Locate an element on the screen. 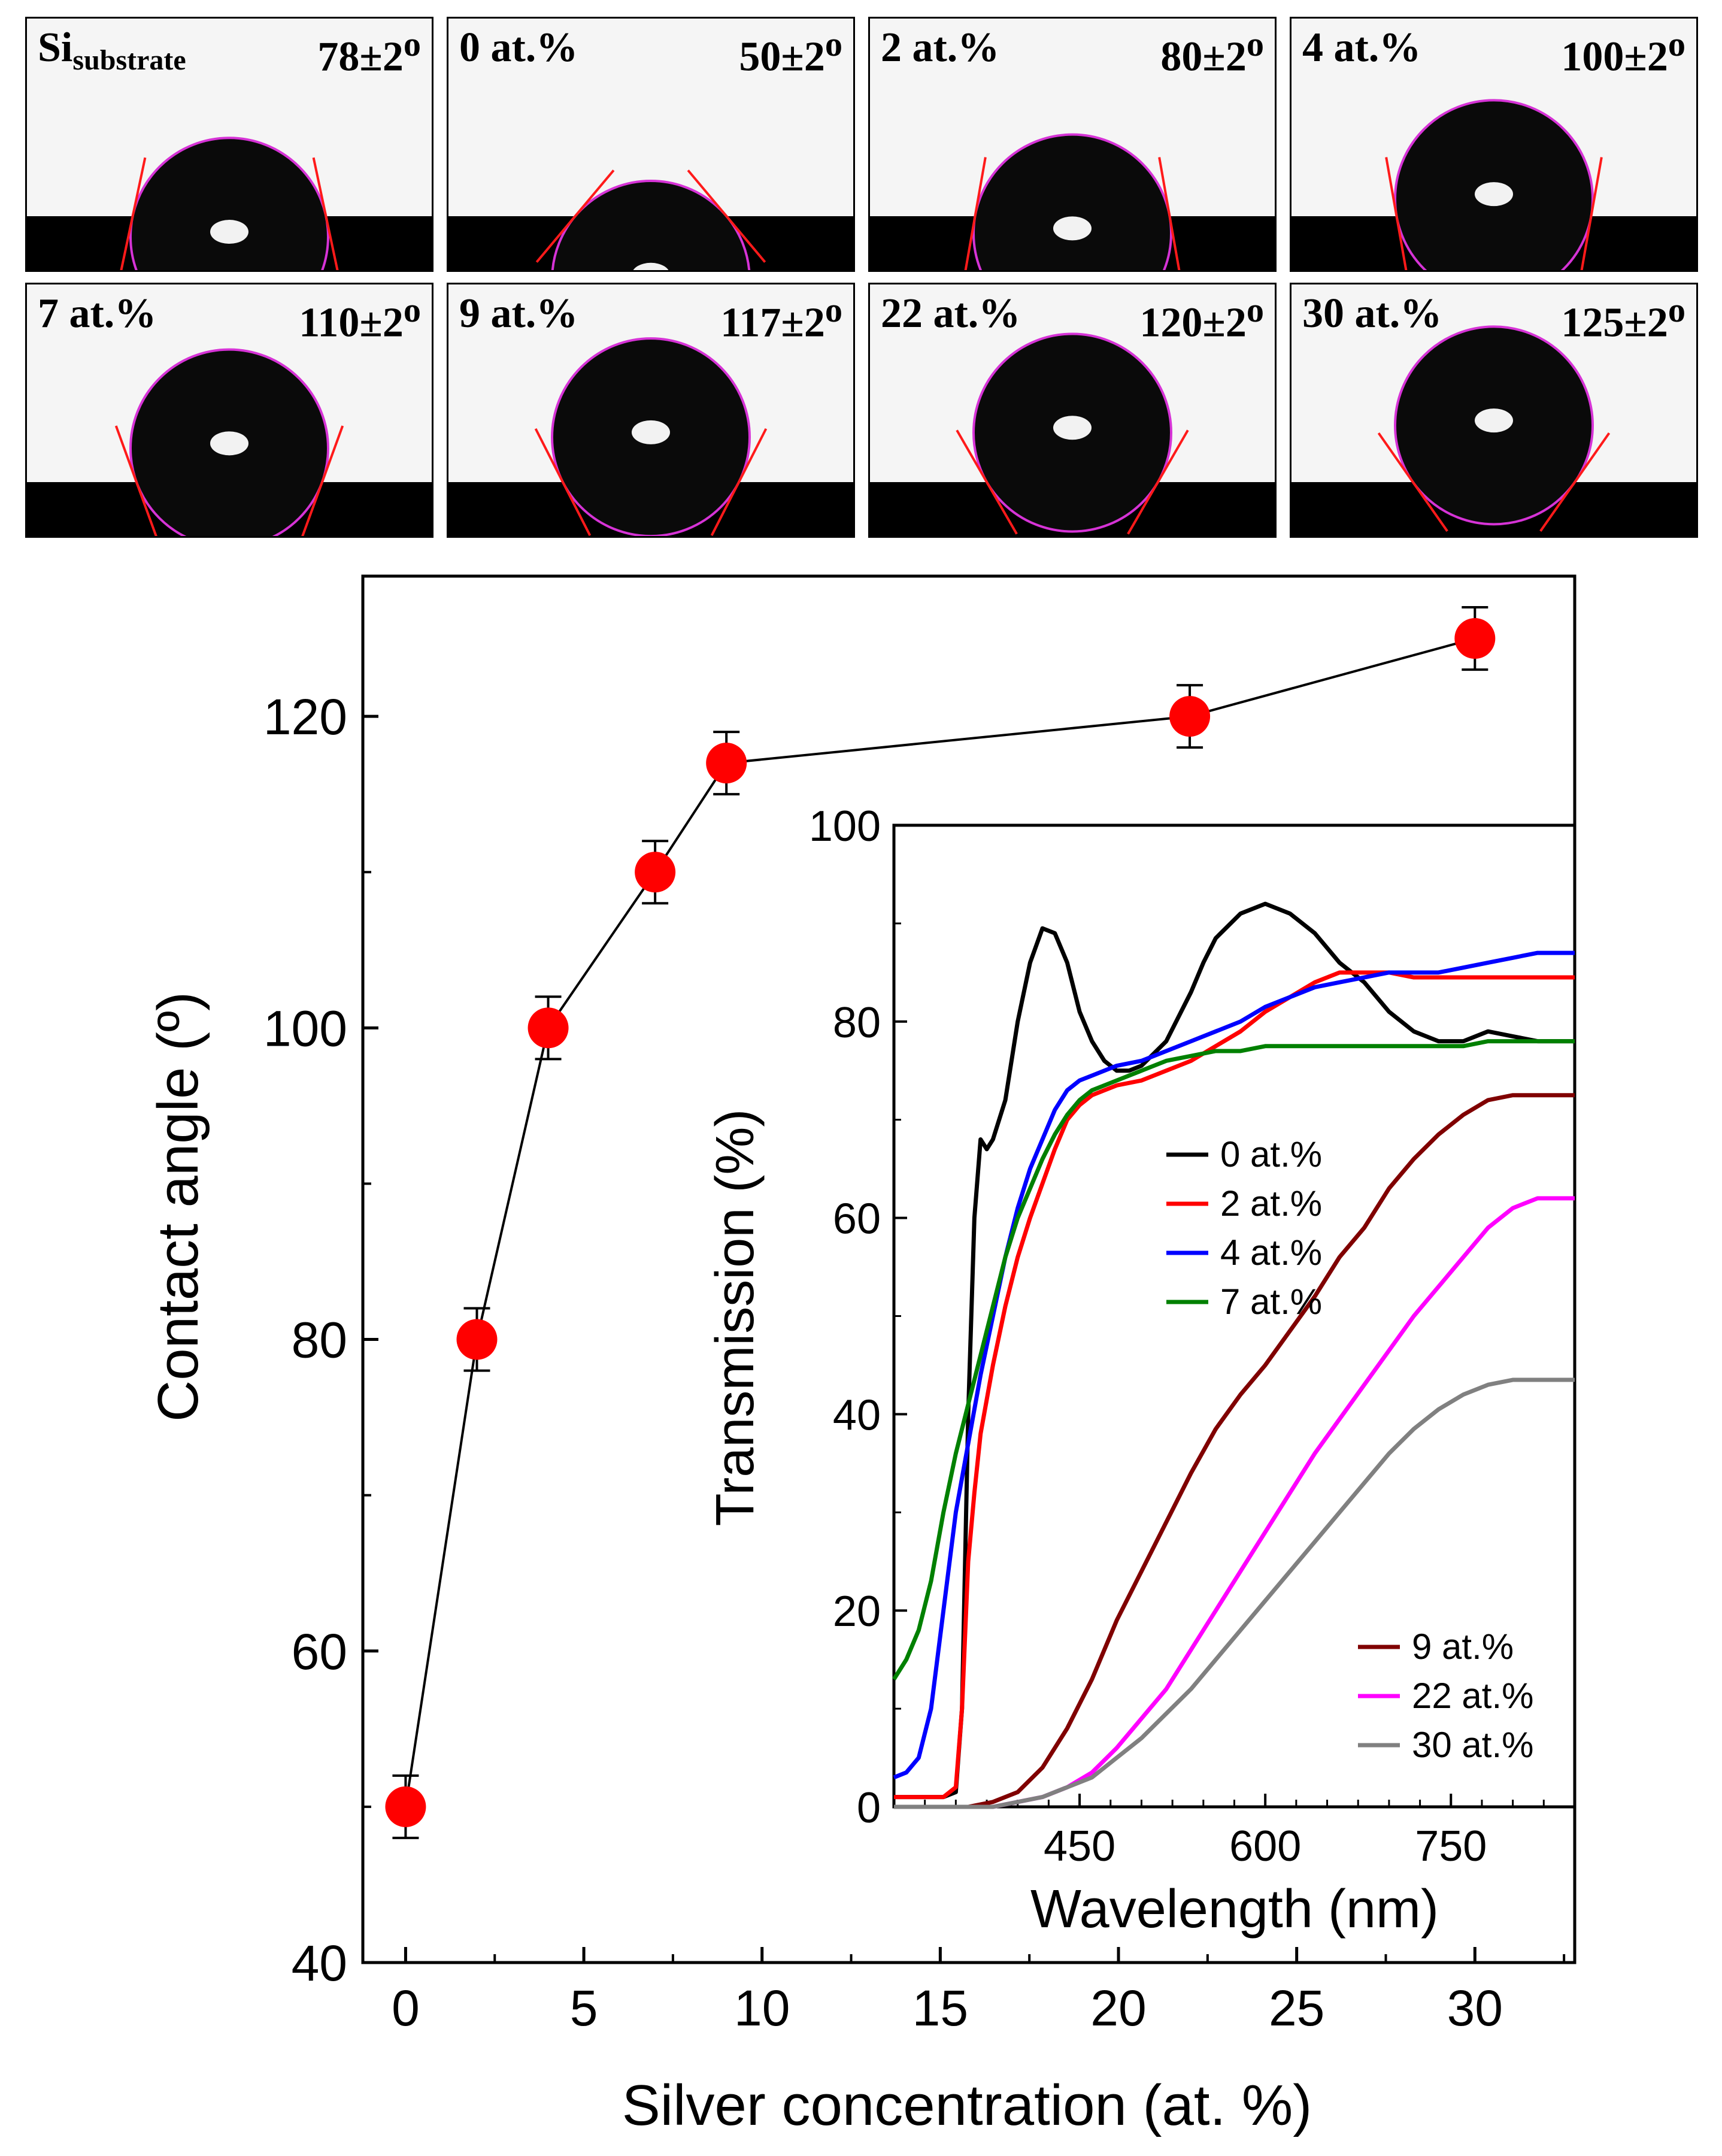 Image resolution: width=1722 pixels, height=2156 pixels. droplet-panel: 0 at.% 50±2o is located at coordinates (651, 144).